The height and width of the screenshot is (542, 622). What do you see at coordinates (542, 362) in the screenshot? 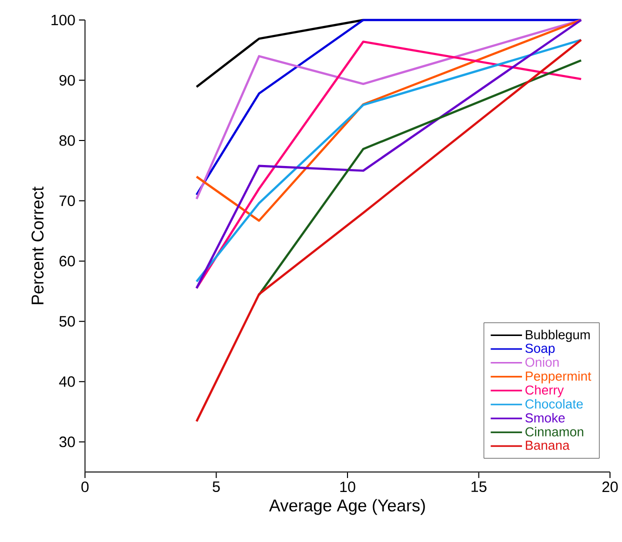
I see `legend-label: Onion` at bounding box center [542, 362].